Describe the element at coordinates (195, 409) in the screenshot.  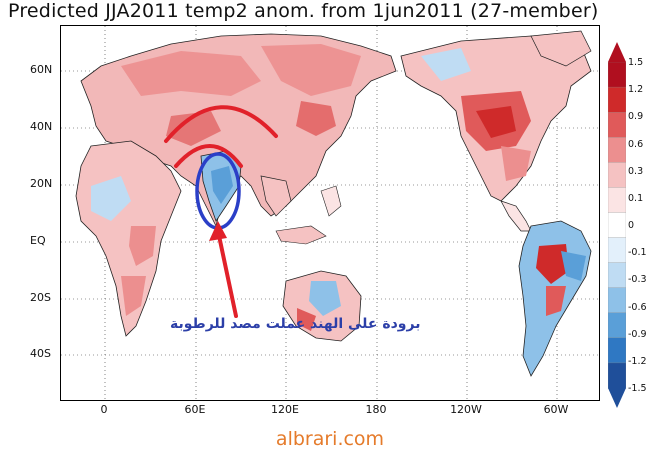
I see `lon-label-60e: 60E` at that location.